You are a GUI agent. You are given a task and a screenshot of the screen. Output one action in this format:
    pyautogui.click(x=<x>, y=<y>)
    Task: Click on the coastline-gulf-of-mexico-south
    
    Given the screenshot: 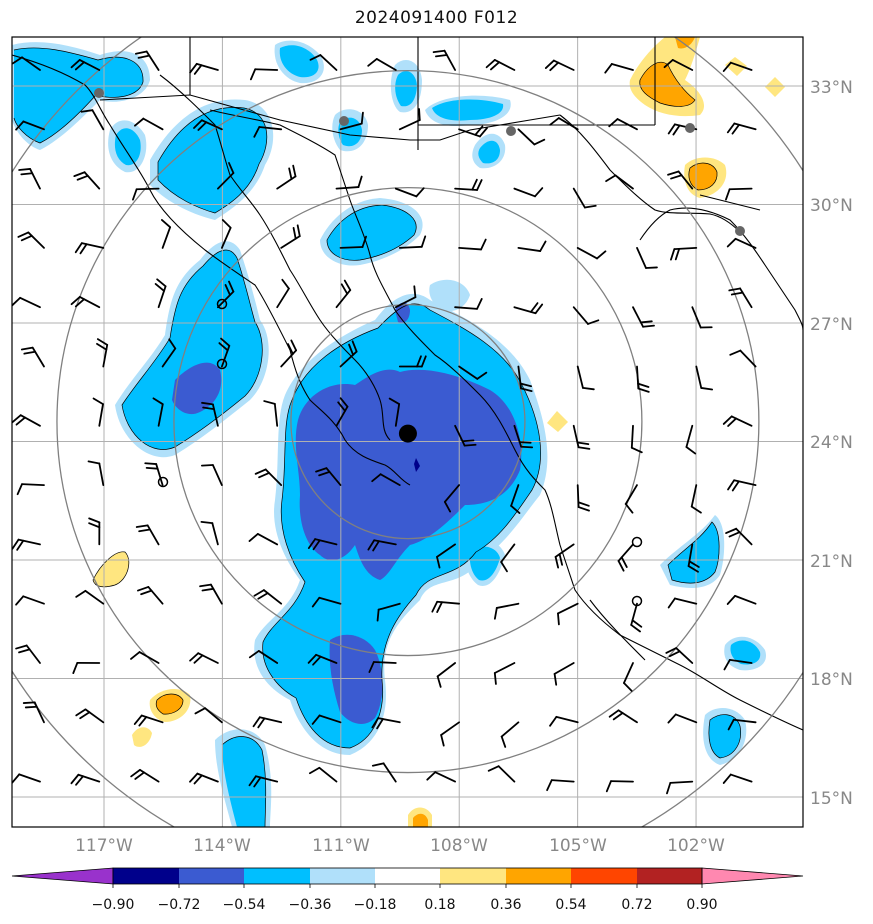 What is the action you would take?
    pyautogui.click(x=617, y=630)
    